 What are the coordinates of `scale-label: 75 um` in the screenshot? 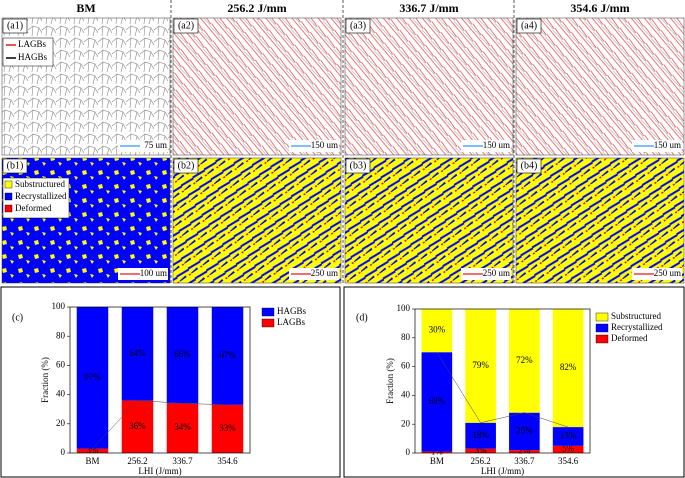 It's located at (155, 145).